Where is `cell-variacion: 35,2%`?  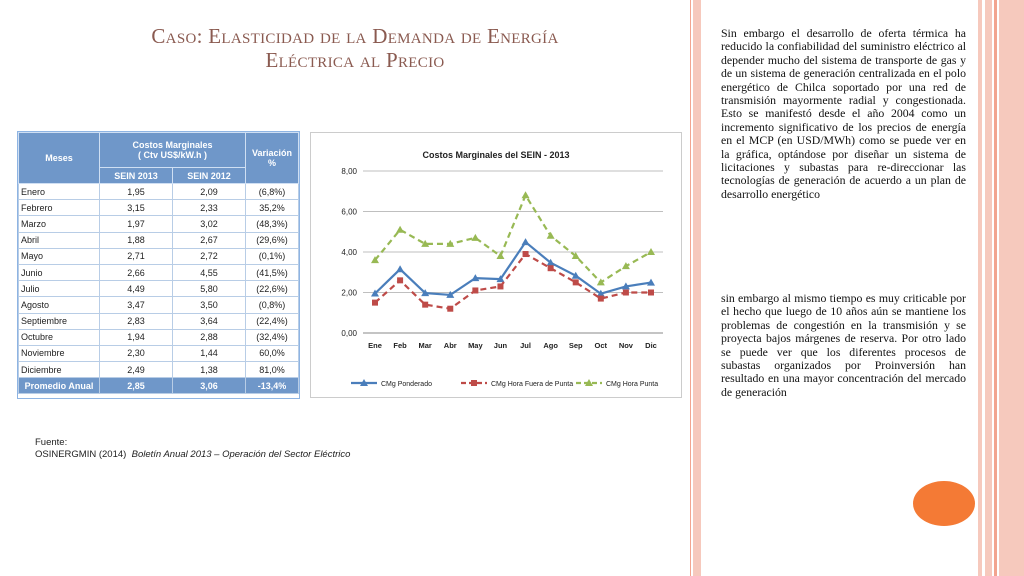
cell-variacion: 35,2% is located at coordinates (272, 208).